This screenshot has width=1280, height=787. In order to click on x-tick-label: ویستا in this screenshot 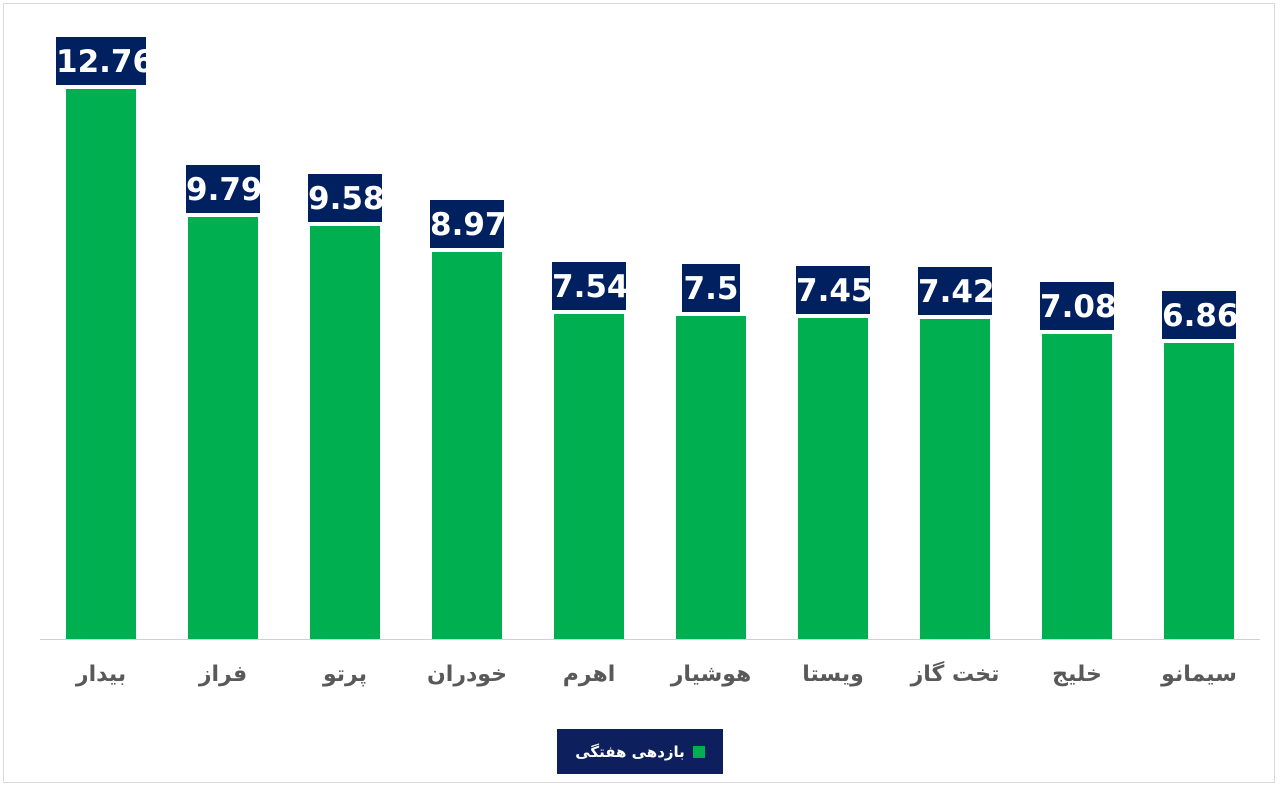, I will do `click(833, 674)`.